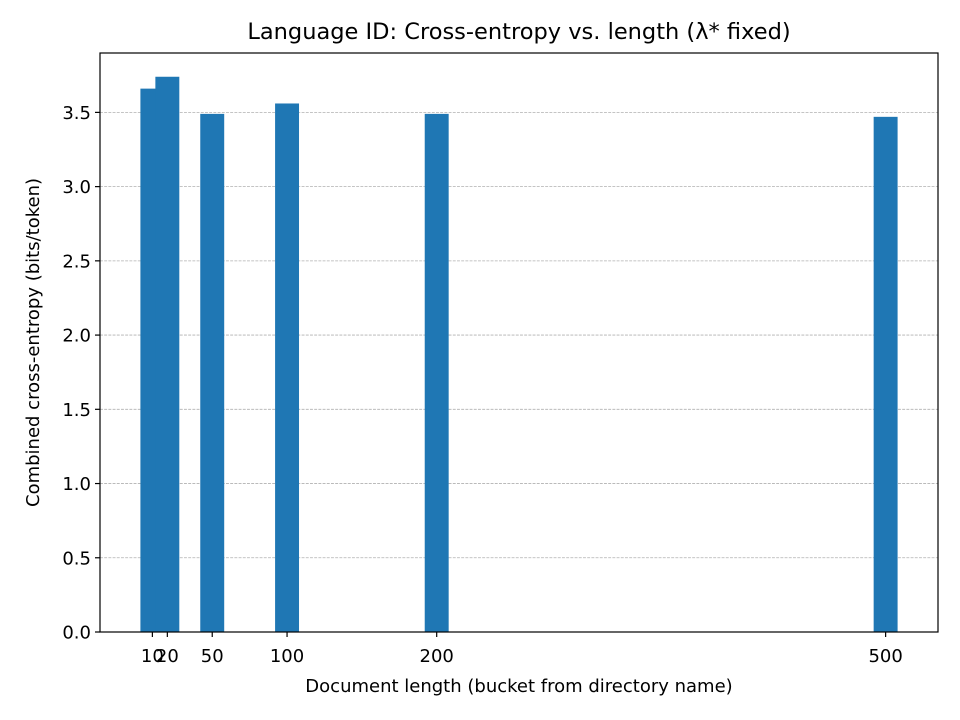 The image size is (960, 720). What do you see at coordinates (212, 656) in the screenshot?
I see `x-tick-label: 50` at bounding box center [212, 656].